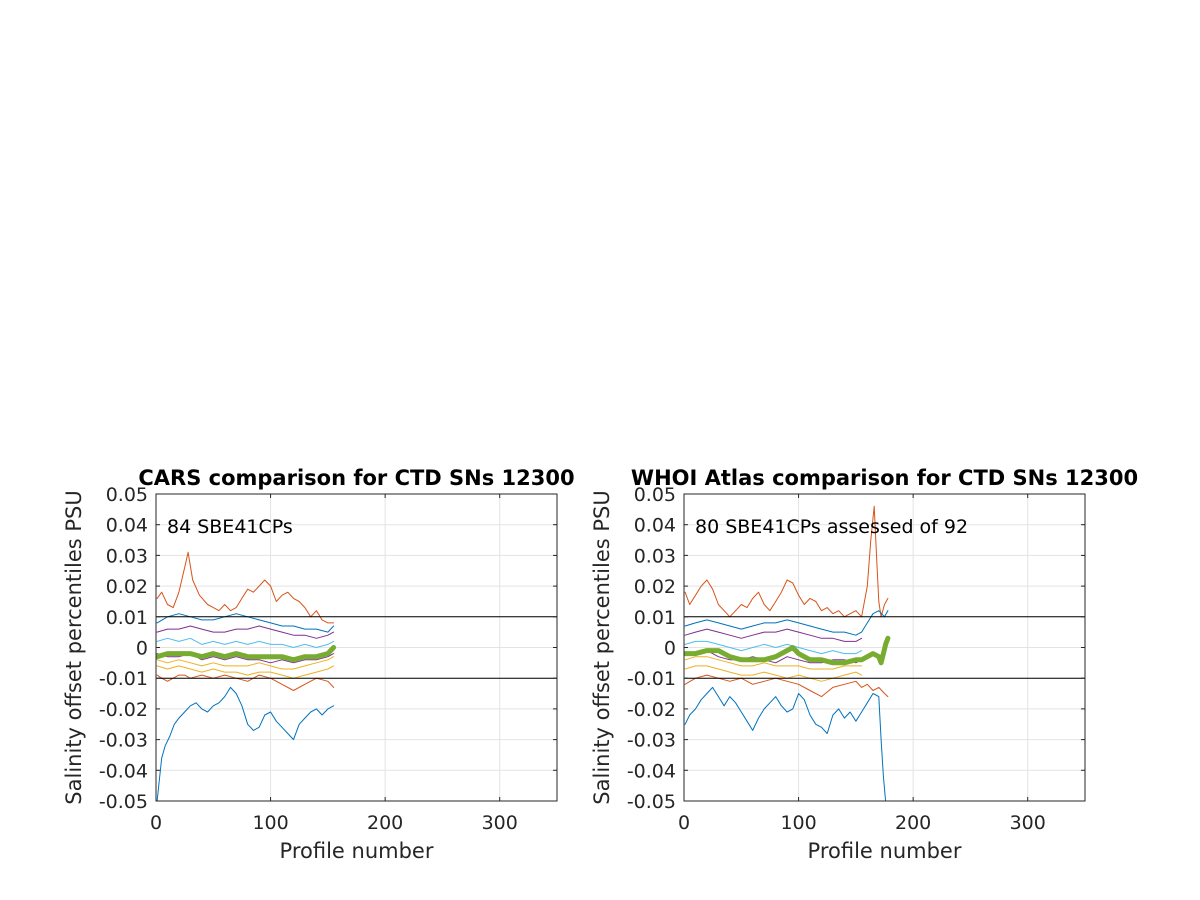 Image resolution: width=1200 pixels, height=900 pixels. I want to click on sensor-count-annotation: 84 SBE41CPs, so click(230, 527).